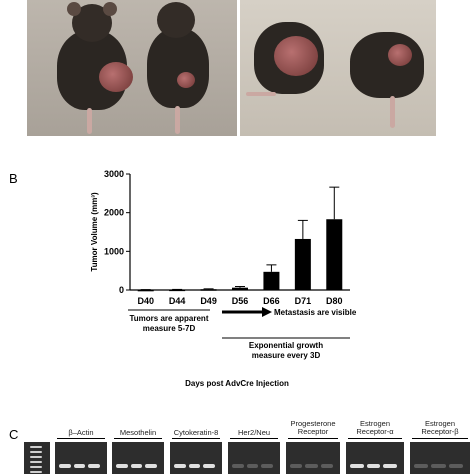 This screenshot has height=474, width=474. Describe the element at coordinates (208, 301) in the screenshot. I see `x-tick-label: D49` at that location.